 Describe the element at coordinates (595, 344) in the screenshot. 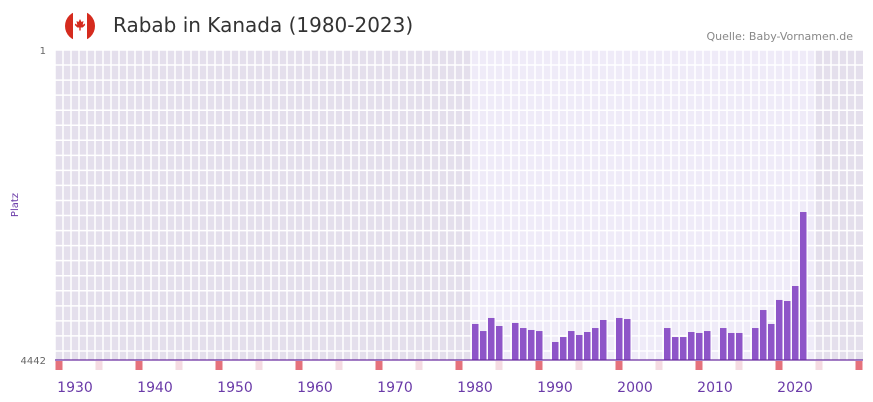

I see `bar-1995` at that location.